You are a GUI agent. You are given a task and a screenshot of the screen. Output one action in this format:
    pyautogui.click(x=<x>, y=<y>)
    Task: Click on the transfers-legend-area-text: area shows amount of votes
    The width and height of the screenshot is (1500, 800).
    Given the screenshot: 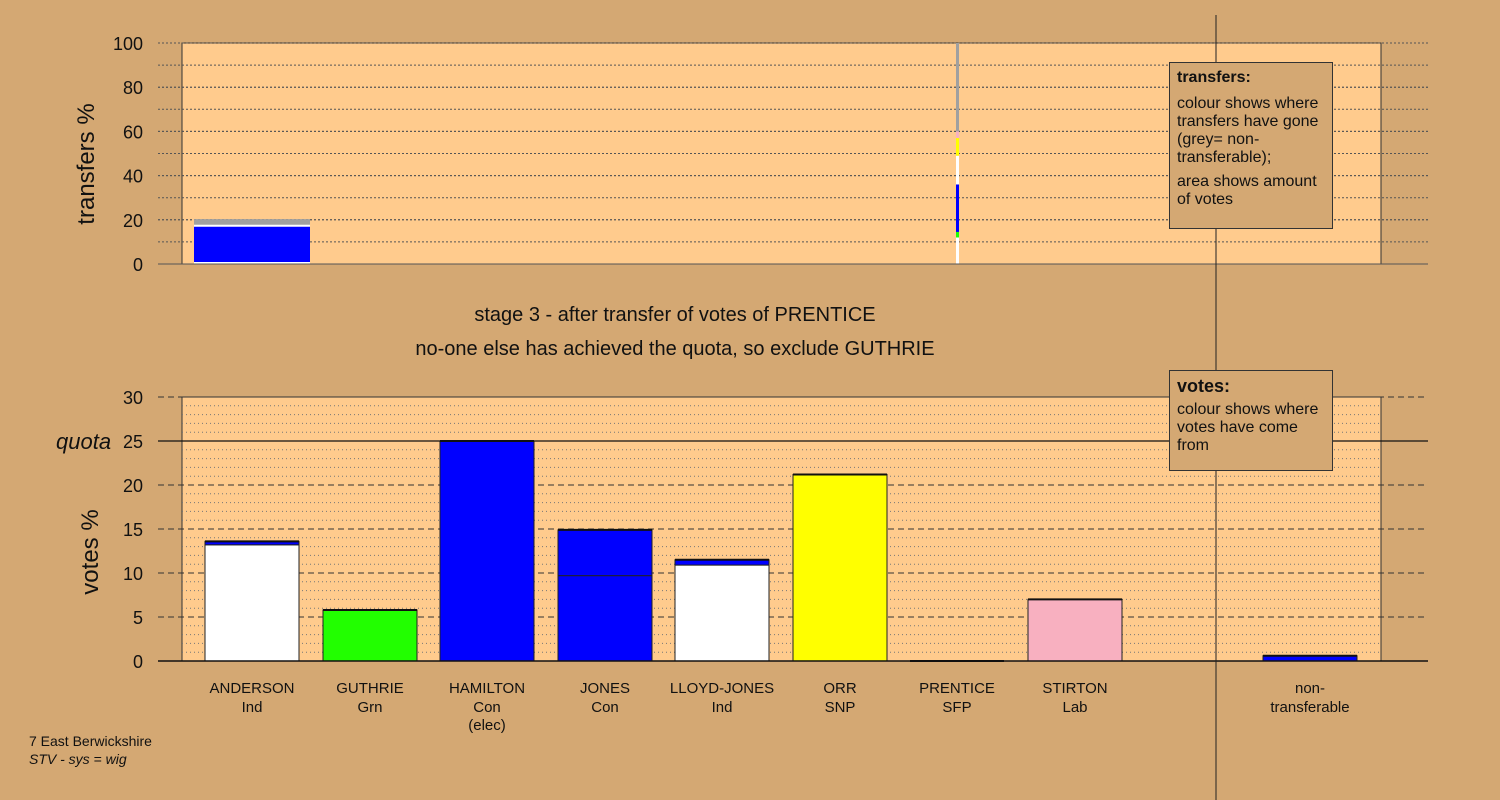 What is the action you would take?
    pyautogui.click(x=1247, y=190)
    